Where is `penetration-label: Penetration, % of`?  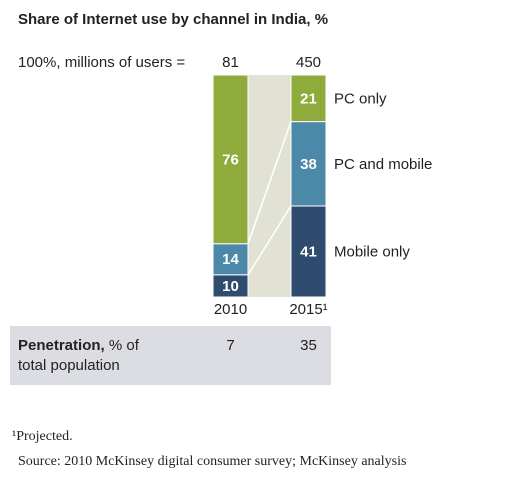 penetration-label: Penetration, % of is located at coordinates (79, 345).